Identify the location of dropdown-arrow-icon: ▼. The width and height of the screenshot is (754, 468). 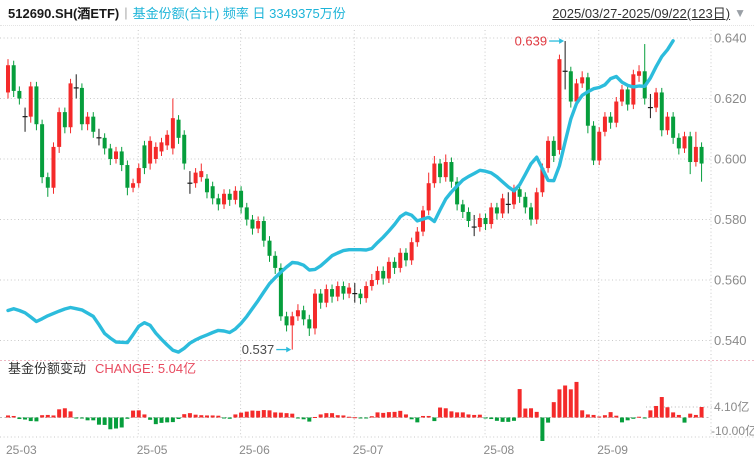
(740, 12).